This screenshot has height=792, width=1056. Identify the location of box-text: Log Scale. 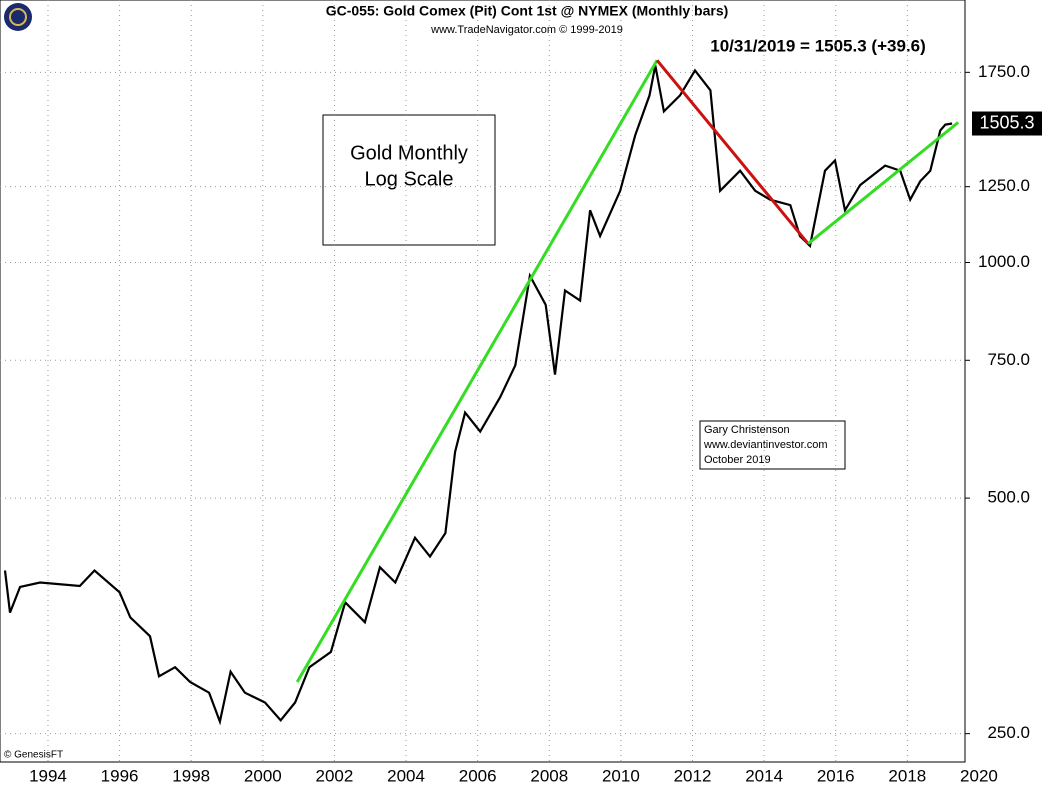
(409, 179).